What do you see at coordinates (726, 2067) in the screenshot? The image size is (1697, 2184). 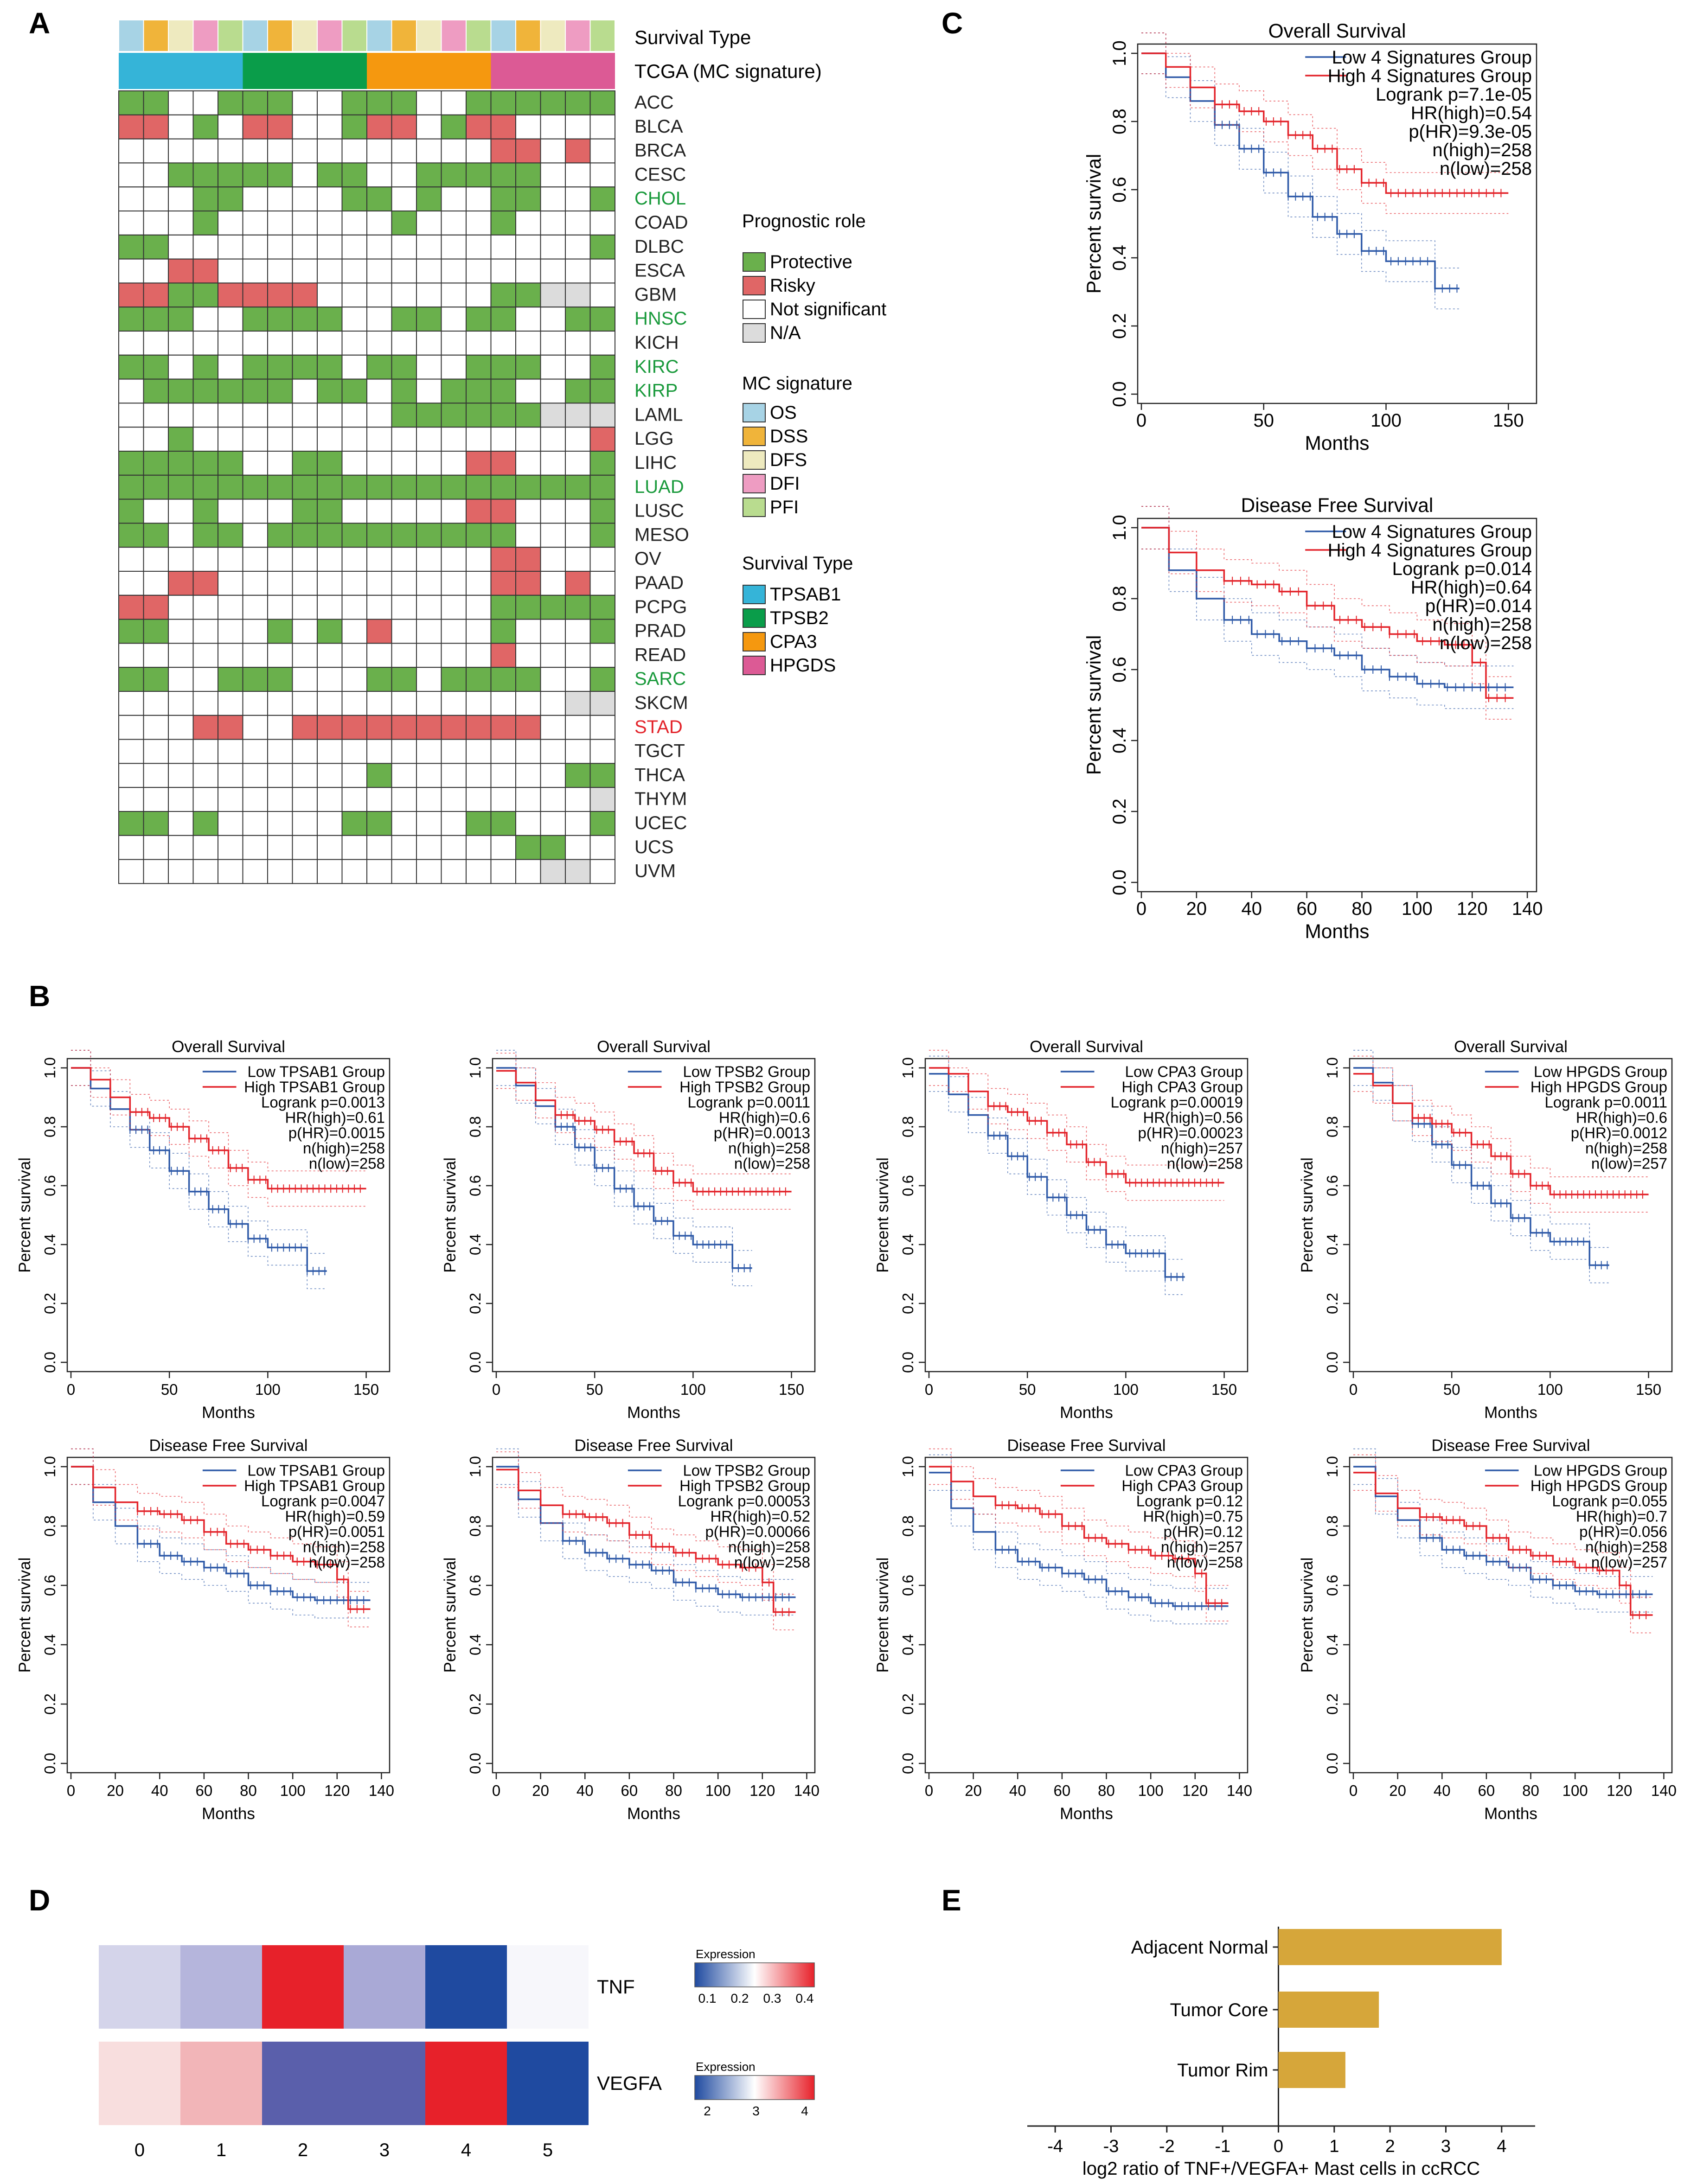 I see `scale-title: Expression` at bounding box center [726, 2067].